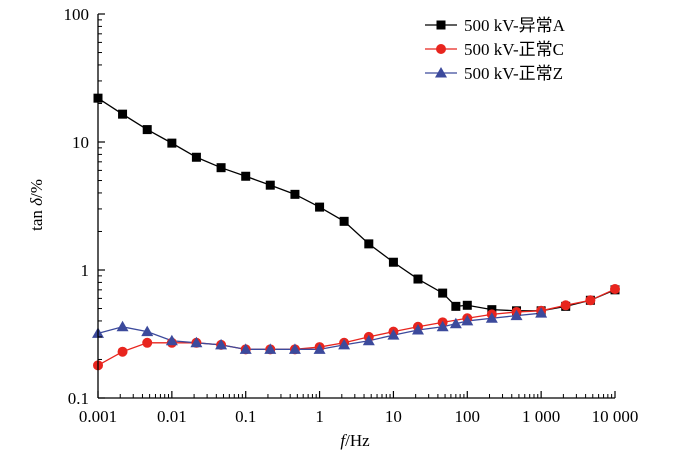 This screenshot has width=700, height=457. Describe the element at coordinates (172, 416) in the screenshot. I see `x-tick-label: 0.01` at that location.